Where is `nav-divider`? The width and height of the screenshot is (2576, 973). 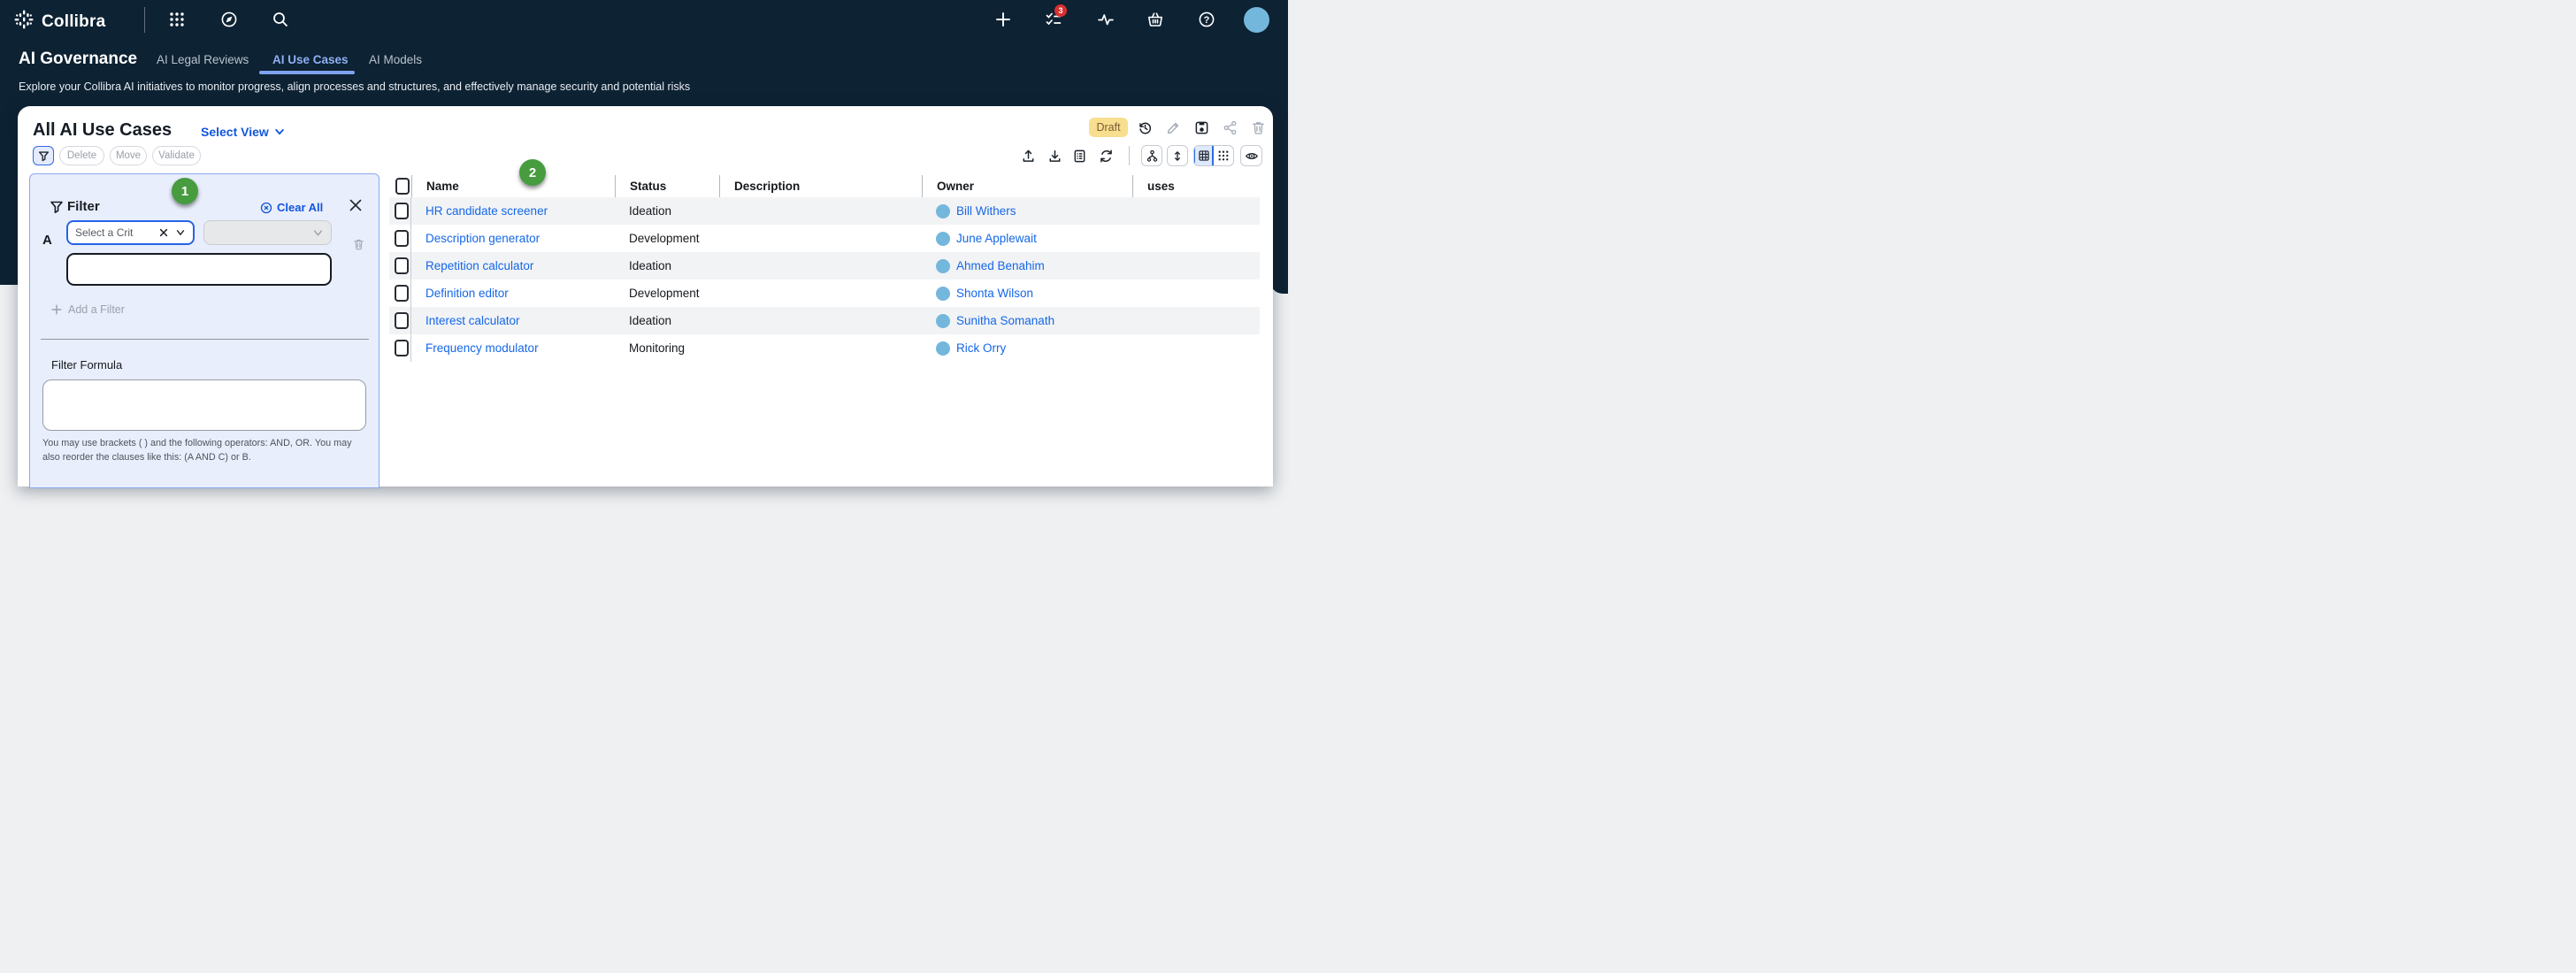 nav-divider is located at coordinates (144, 20).